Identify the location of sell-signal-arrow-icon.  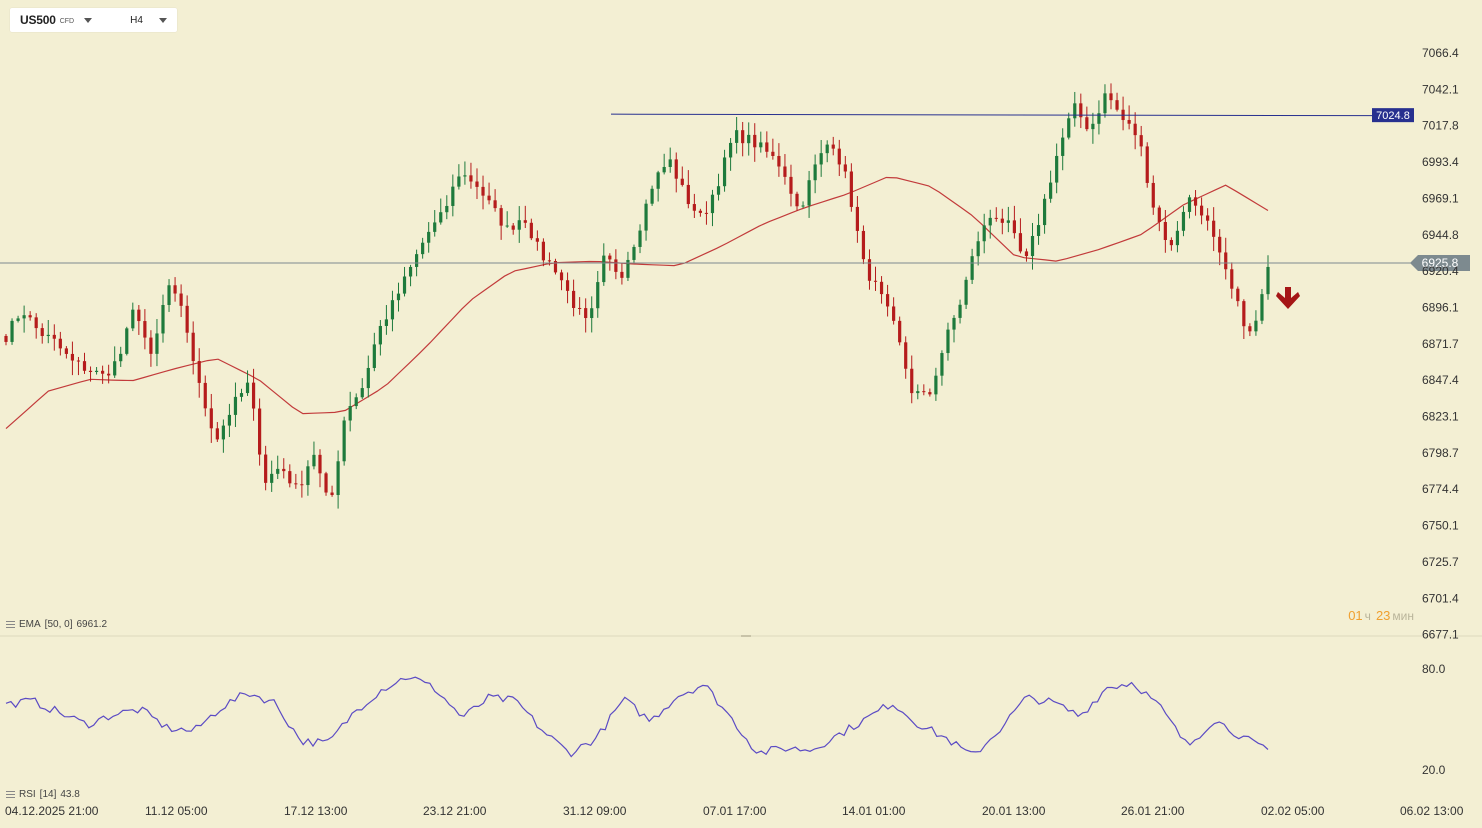
(1288, 298).